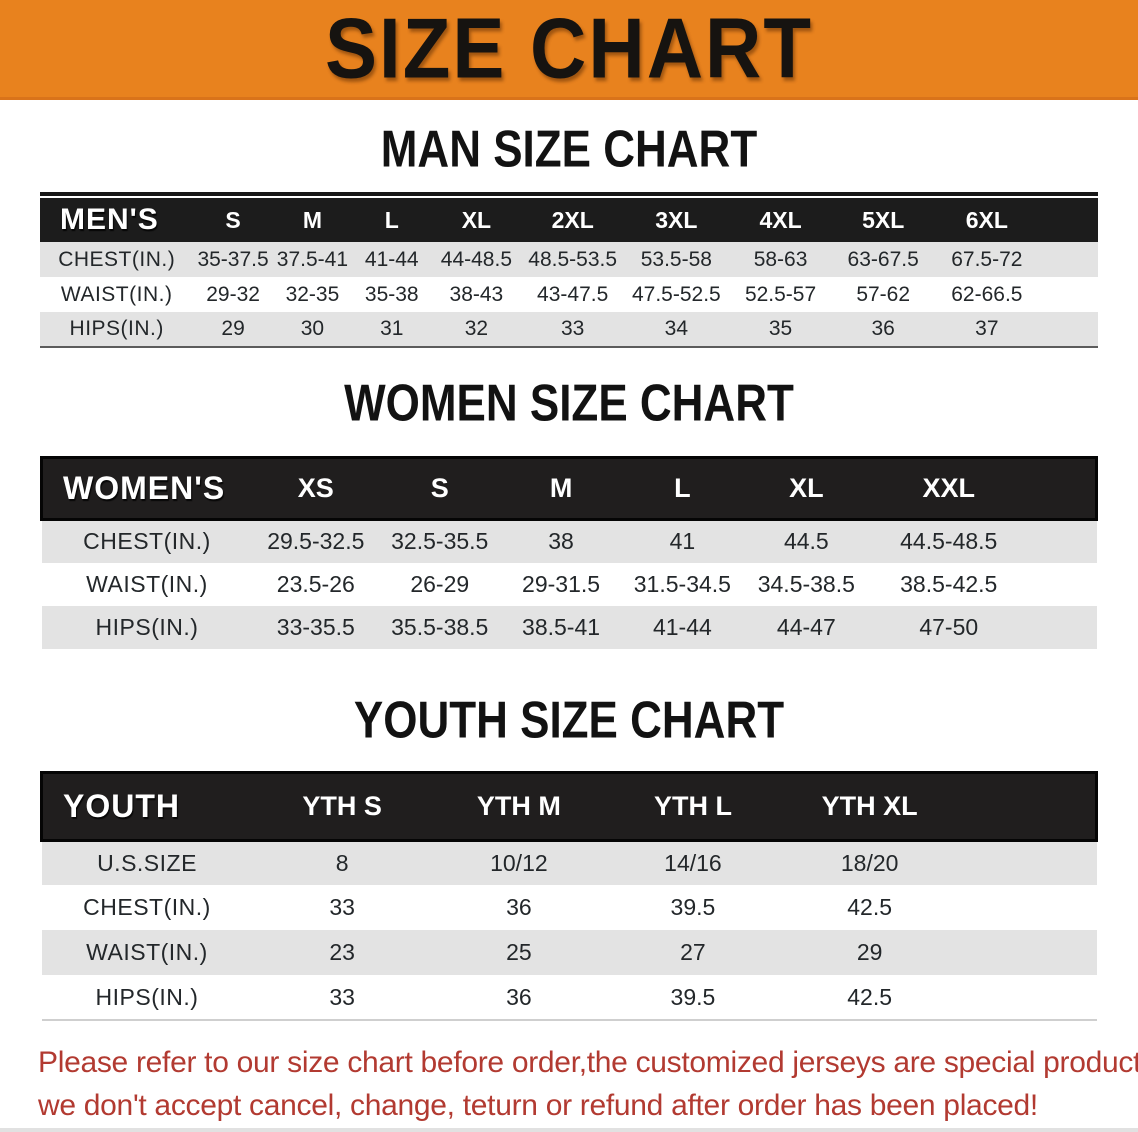  Describe the element at coordinates (518, 806) in the screenshot. I see `size-column-header: YTH M` at that location.